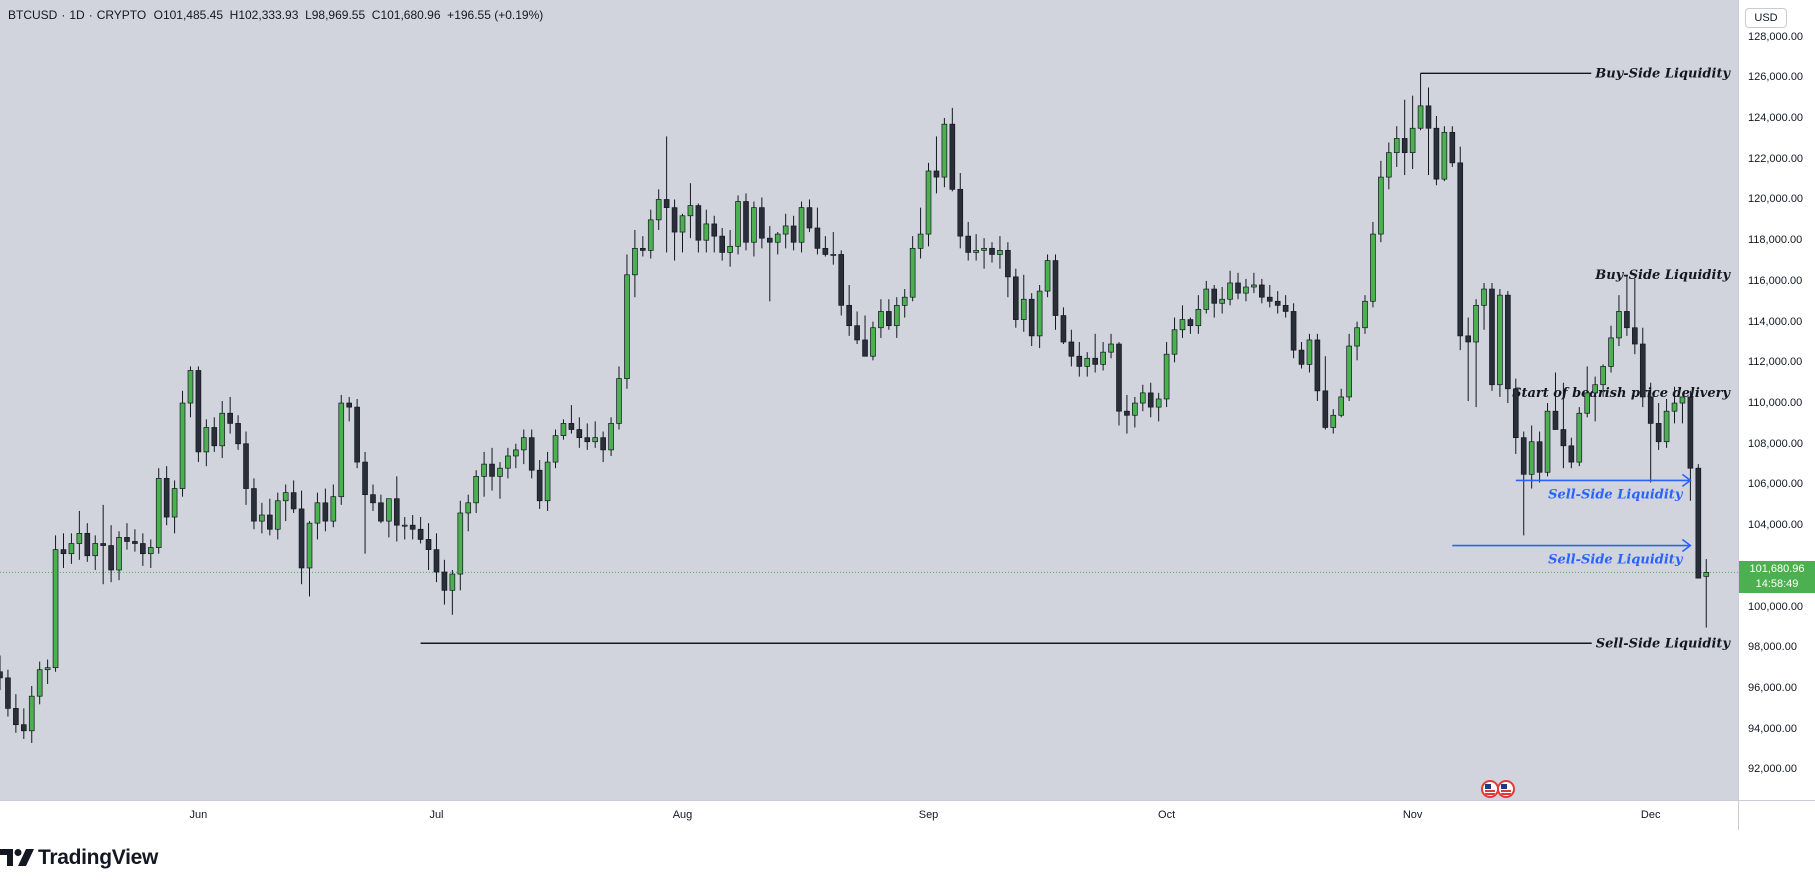 Image resolution: width=1815 pixels, height=890 pixels. I want to click on tradingview-branding: TradingView, so click(79, 858).